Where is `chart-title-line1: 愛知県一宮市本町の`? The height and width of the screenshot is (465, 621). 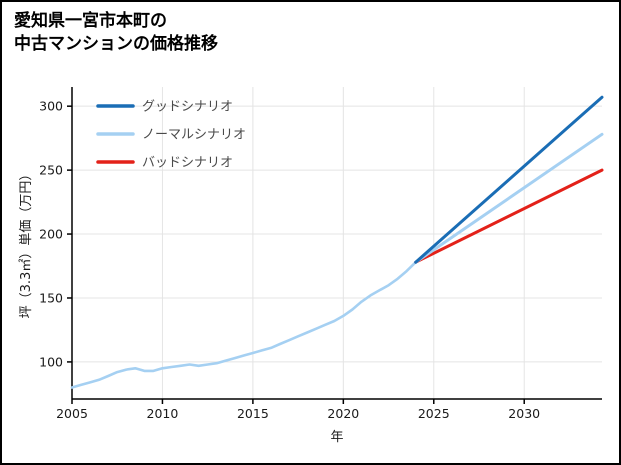 chart-title-line1: 愛知県一宮市本町の is located at coordinates (90, 21).